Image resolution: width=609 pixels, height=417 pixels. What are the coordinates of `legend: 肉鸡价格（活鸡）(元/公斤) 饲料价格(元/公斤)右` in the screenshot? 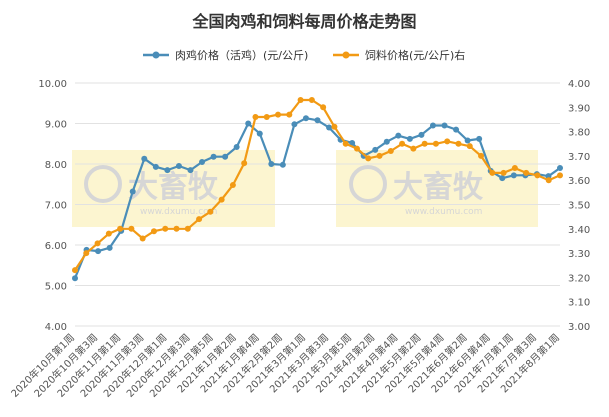 It's located at (304, 55).